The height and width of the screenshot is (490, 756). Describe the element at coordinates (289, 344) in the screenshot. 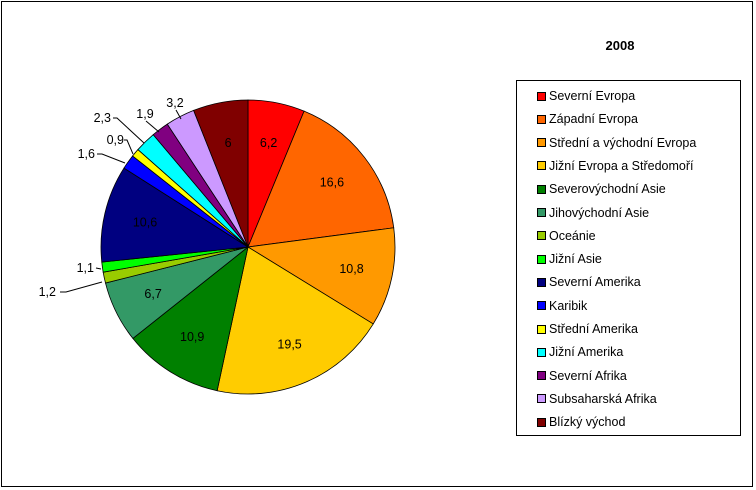

I see `data-label: 19,5` at that location.